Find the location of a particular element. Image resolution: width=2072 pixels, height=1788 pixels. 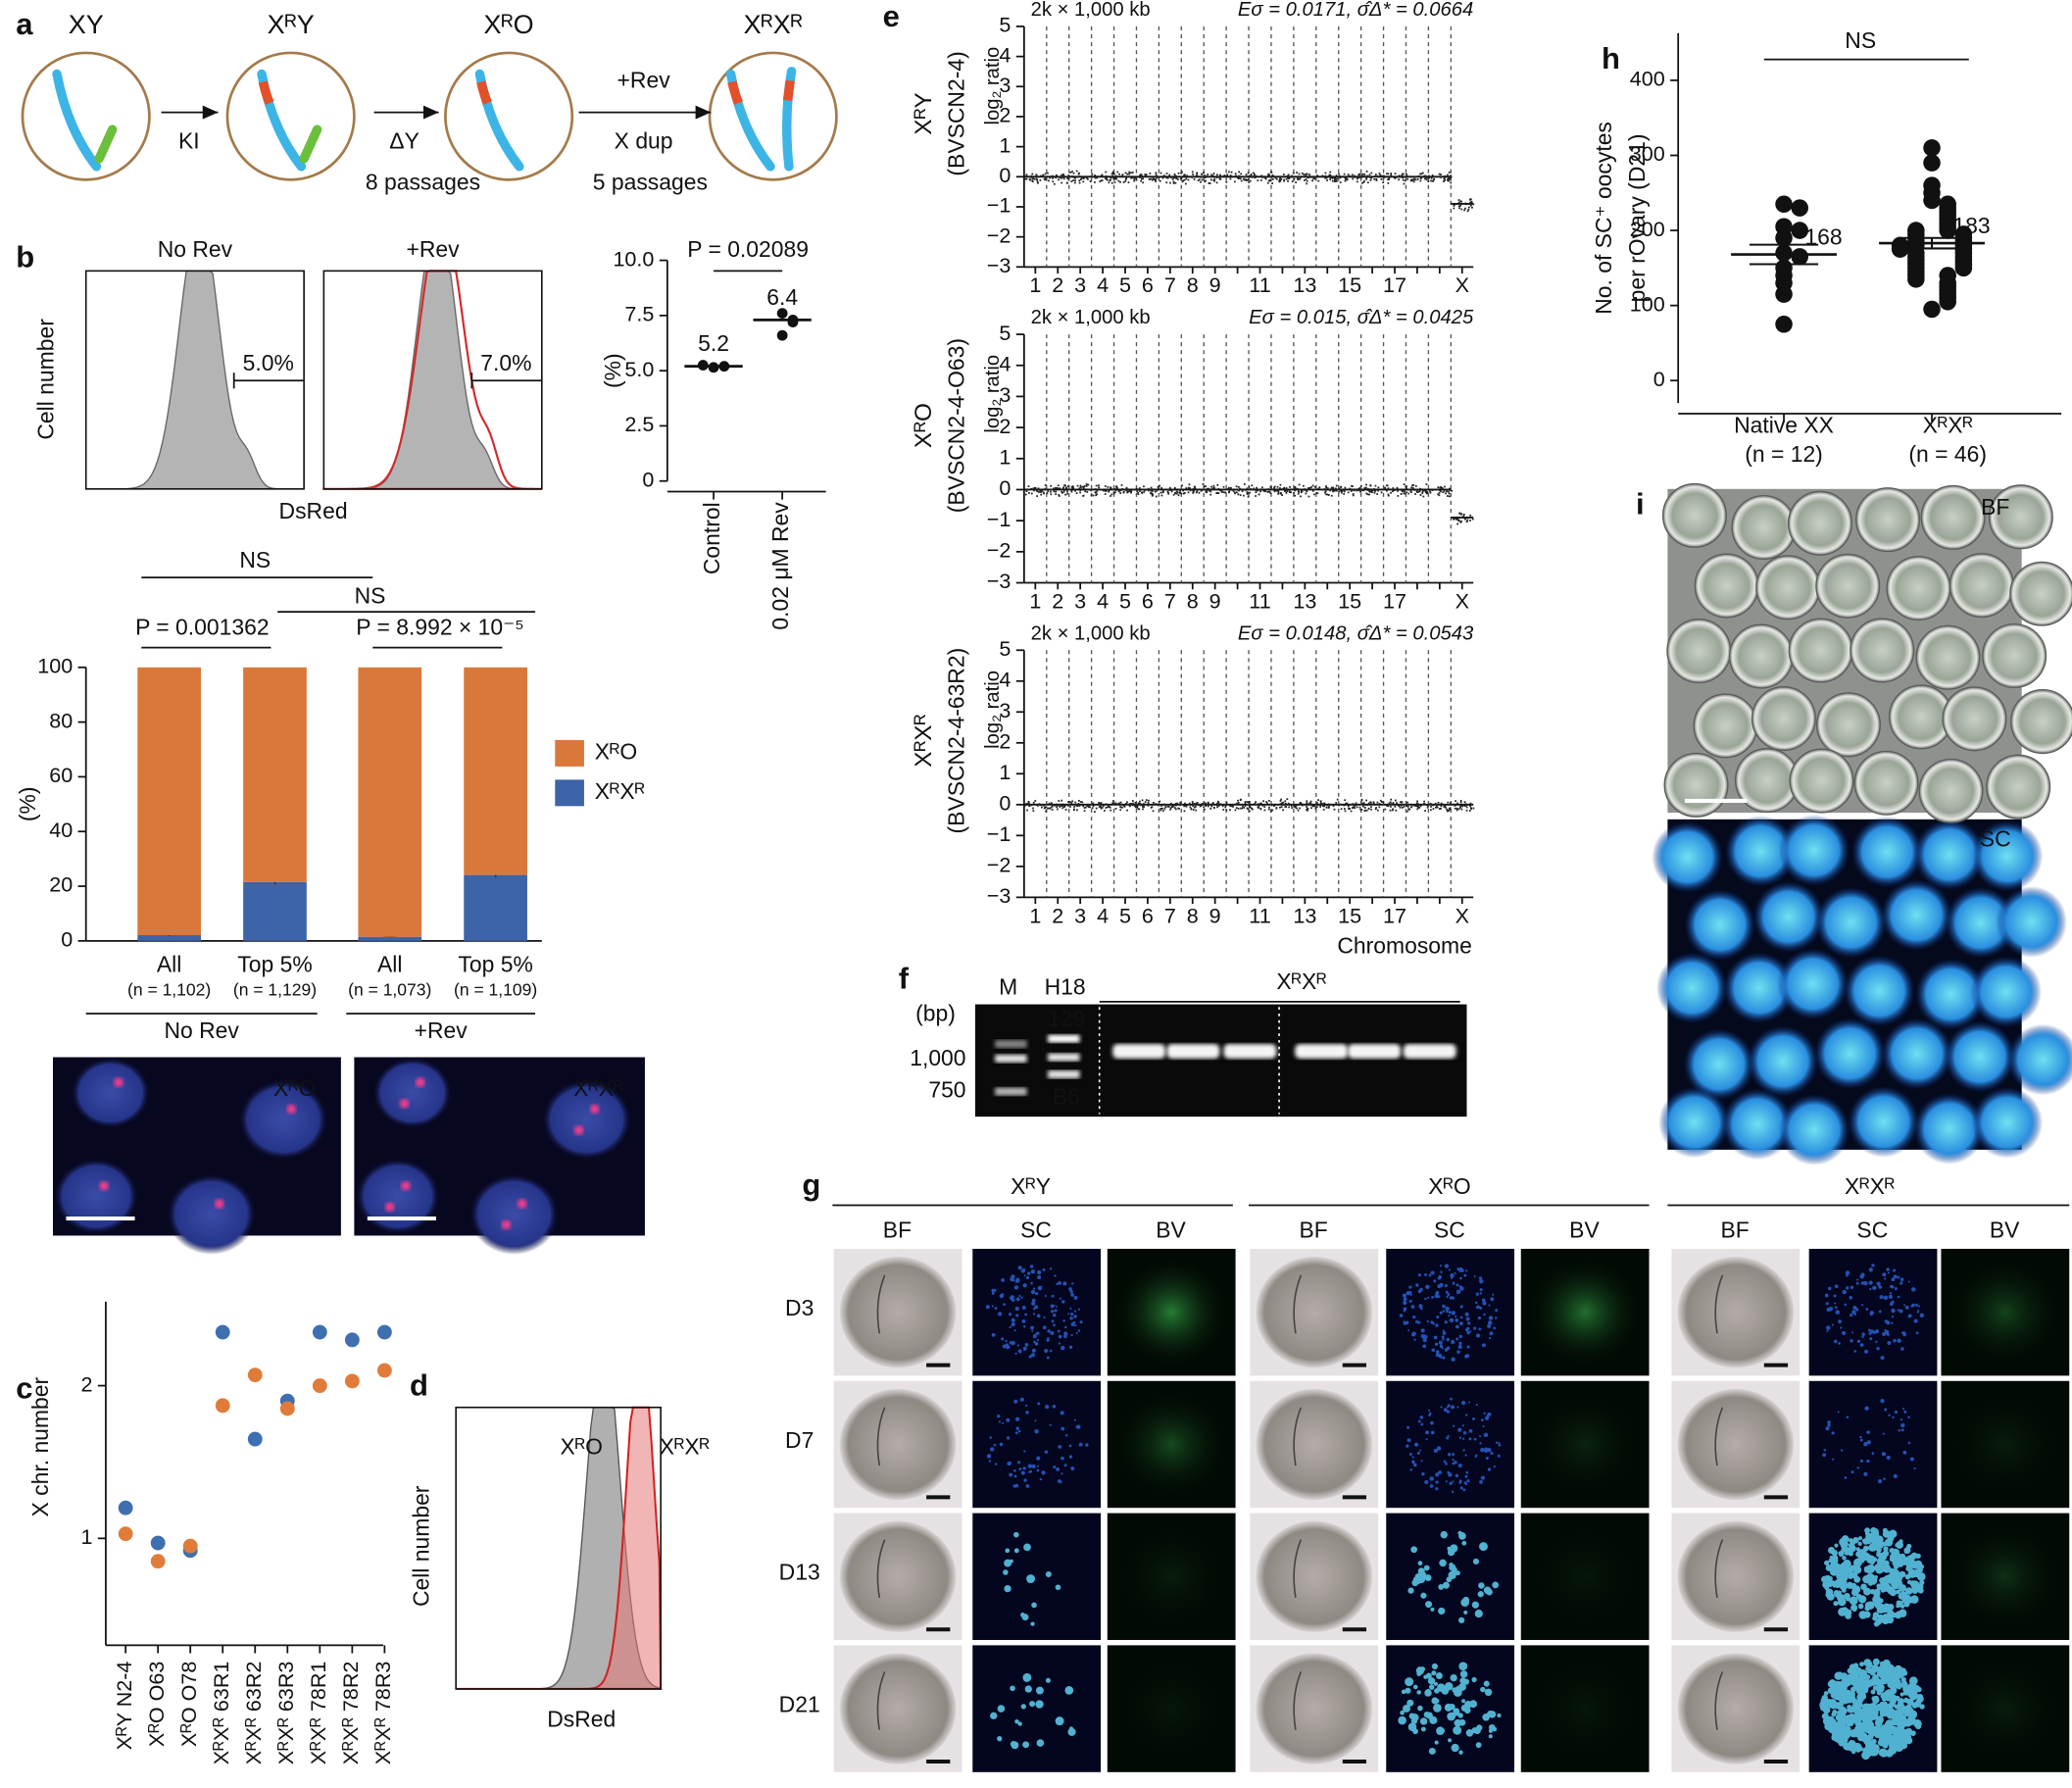

label: BV is located at coordinates (1584, 1229).